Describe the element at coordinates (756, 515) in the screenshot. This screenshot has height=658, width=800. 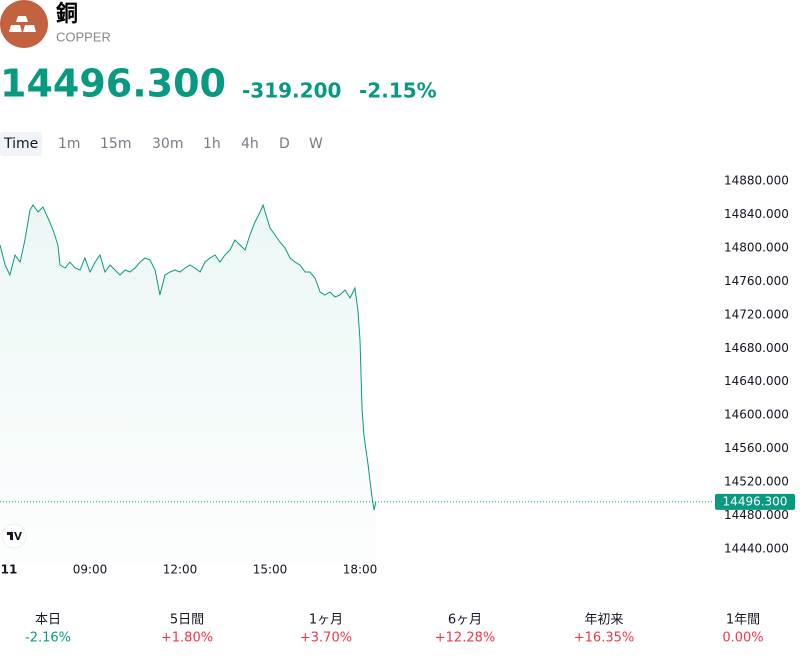
I see `y-tick-label: 14480.000` at that location.